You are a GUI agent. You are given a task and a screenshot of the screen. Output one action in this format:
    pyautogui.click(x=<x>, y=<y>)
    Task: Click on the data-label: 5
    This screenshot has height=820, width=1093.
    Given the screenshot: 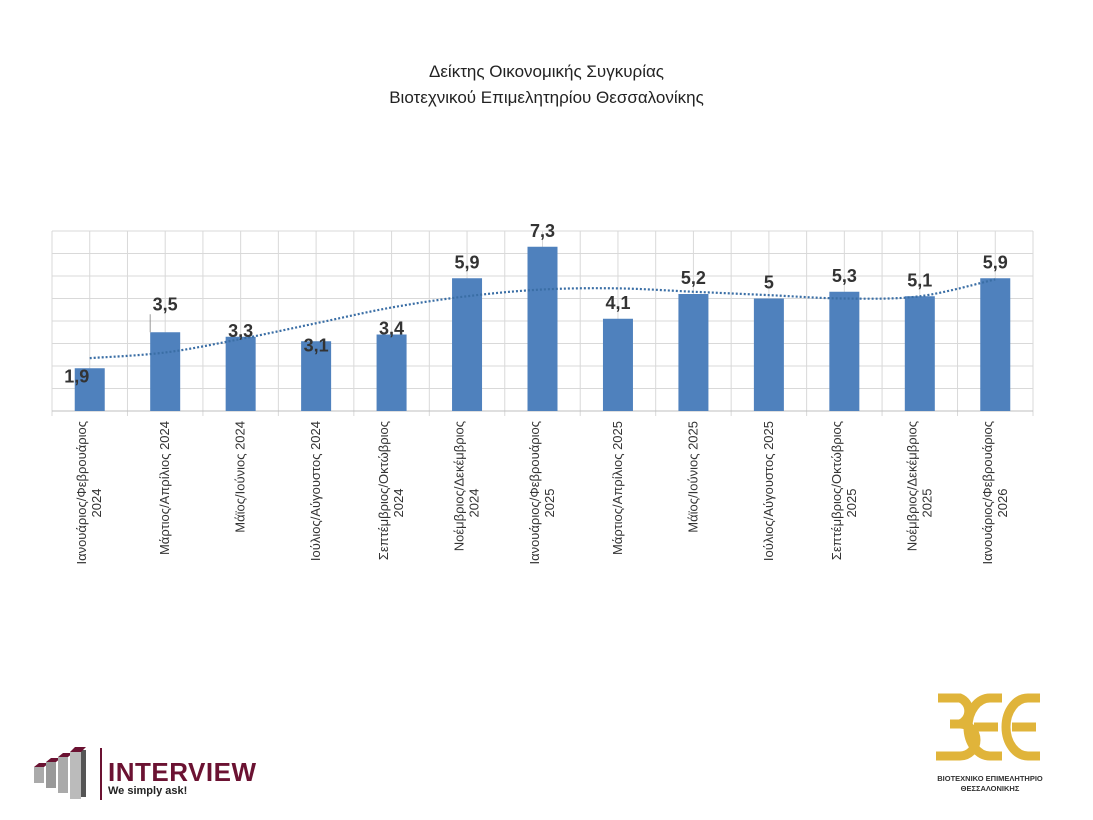 What is the action you would take?
    pyautogui.click(x=769, y=283)
    